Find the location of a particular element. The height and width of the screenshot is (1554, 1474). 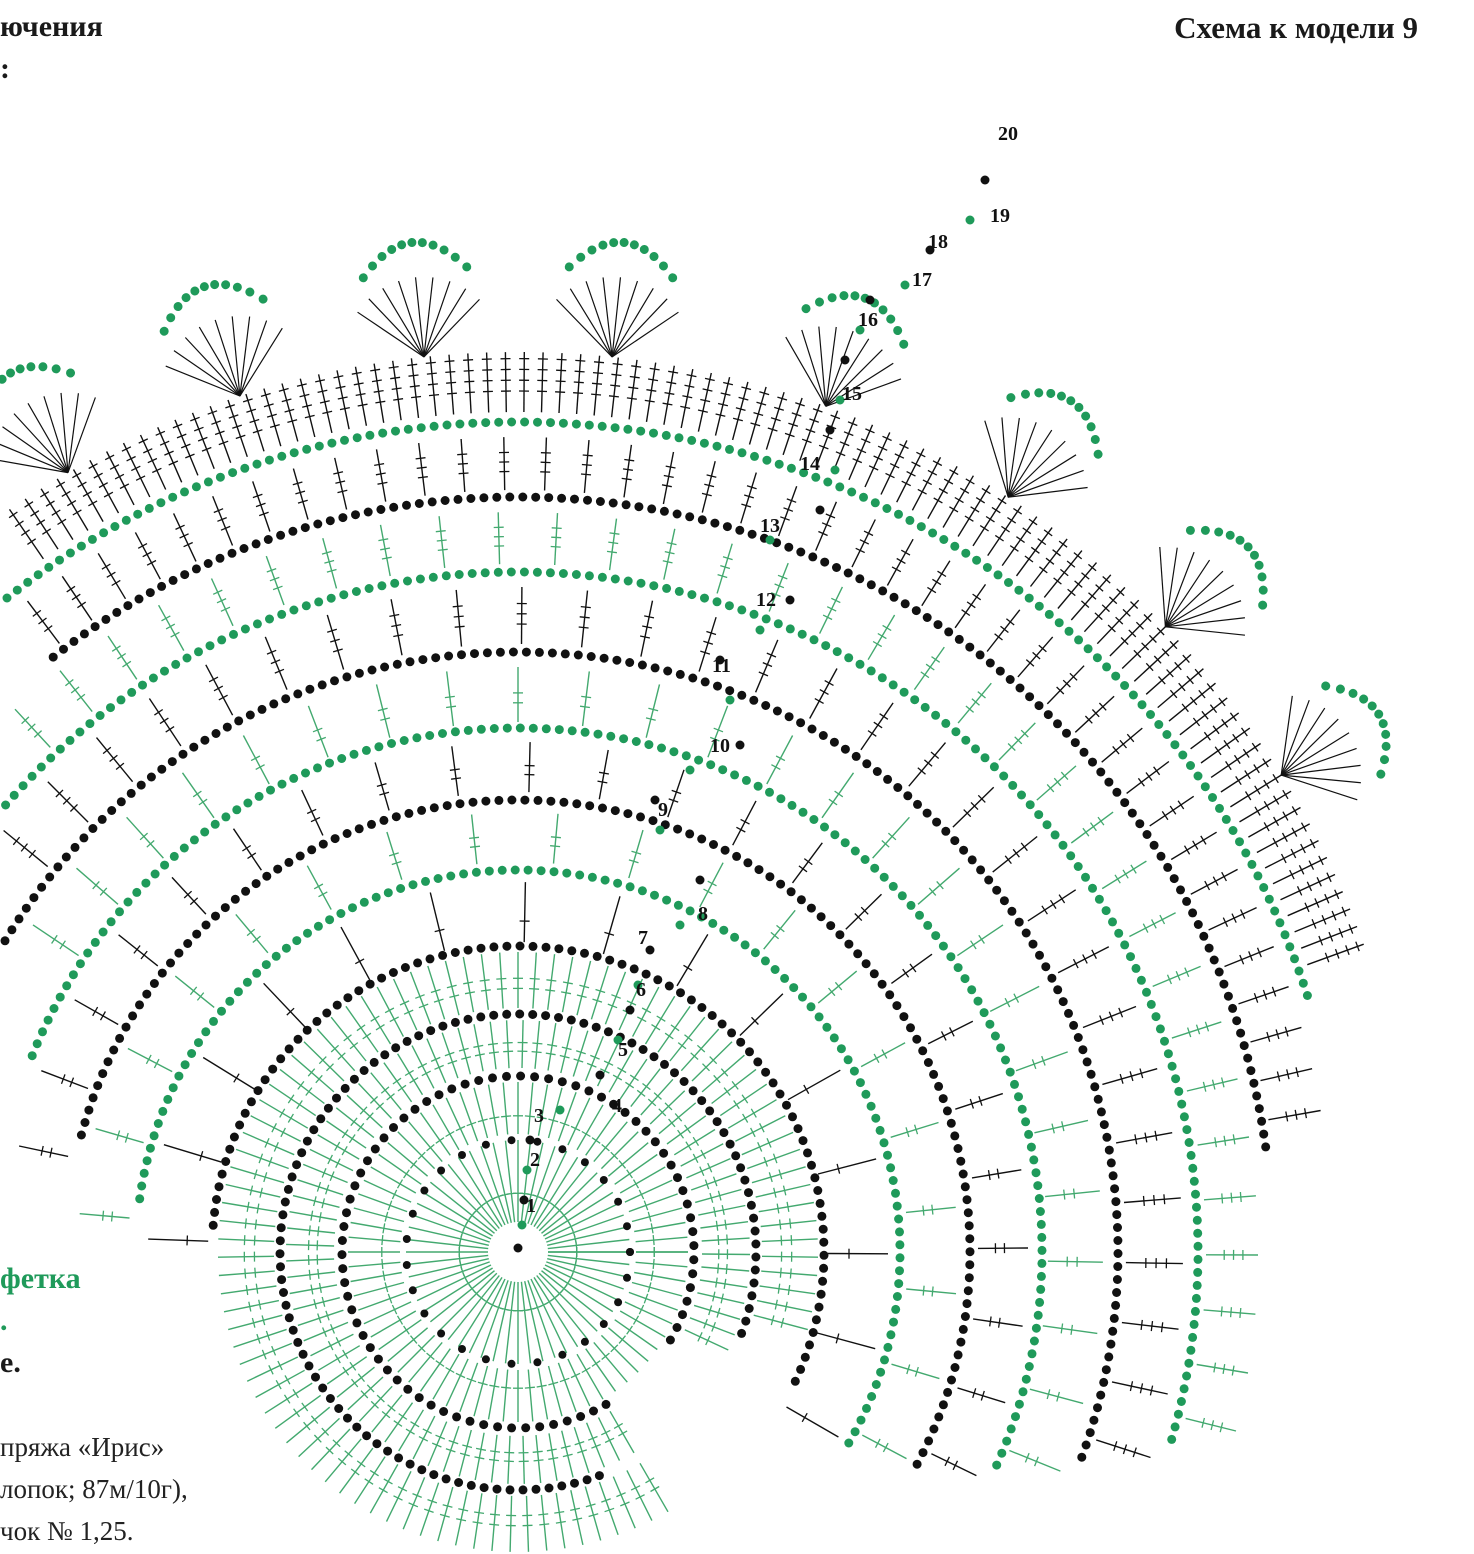

side-heading-line-2: . is located at coordinates (4, 1320).